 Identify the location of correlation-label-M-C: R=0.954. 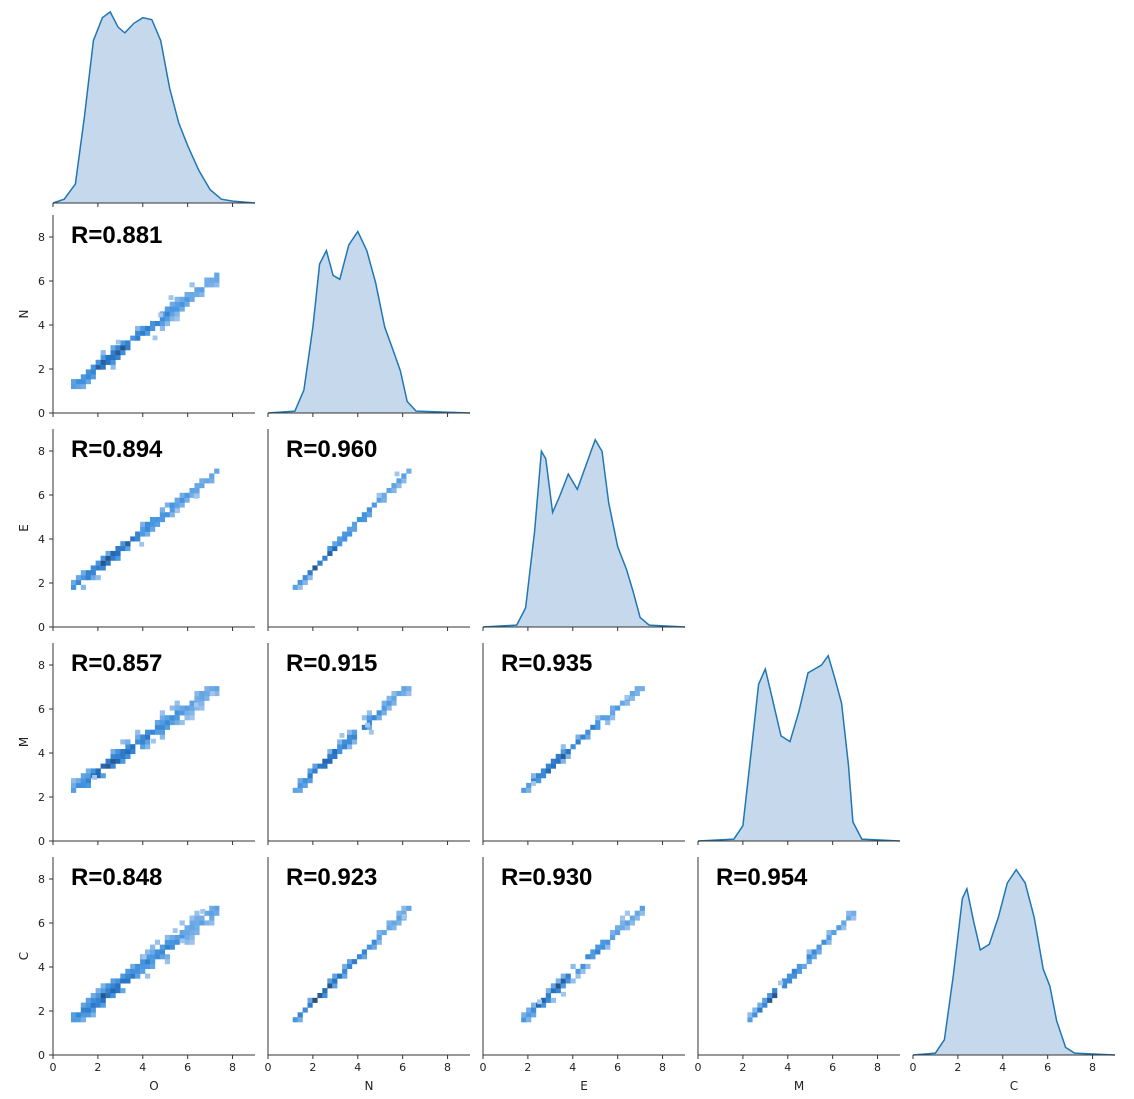
(762, 877).